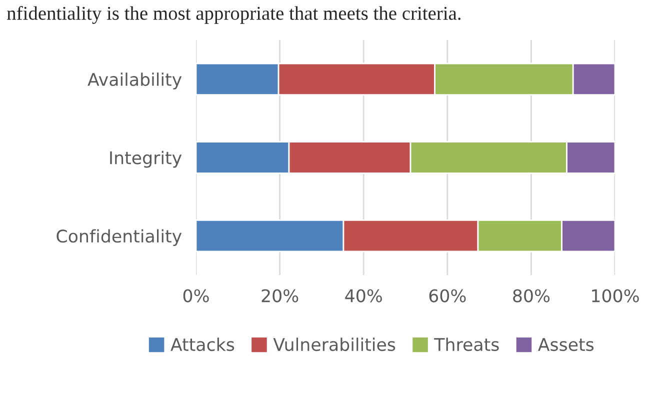 The width and height of the screenshot is (660, 400). Describe the element at coordinates (119, 237) in the screenshot. I see `y-tick-label: Confidentiality` at that location.